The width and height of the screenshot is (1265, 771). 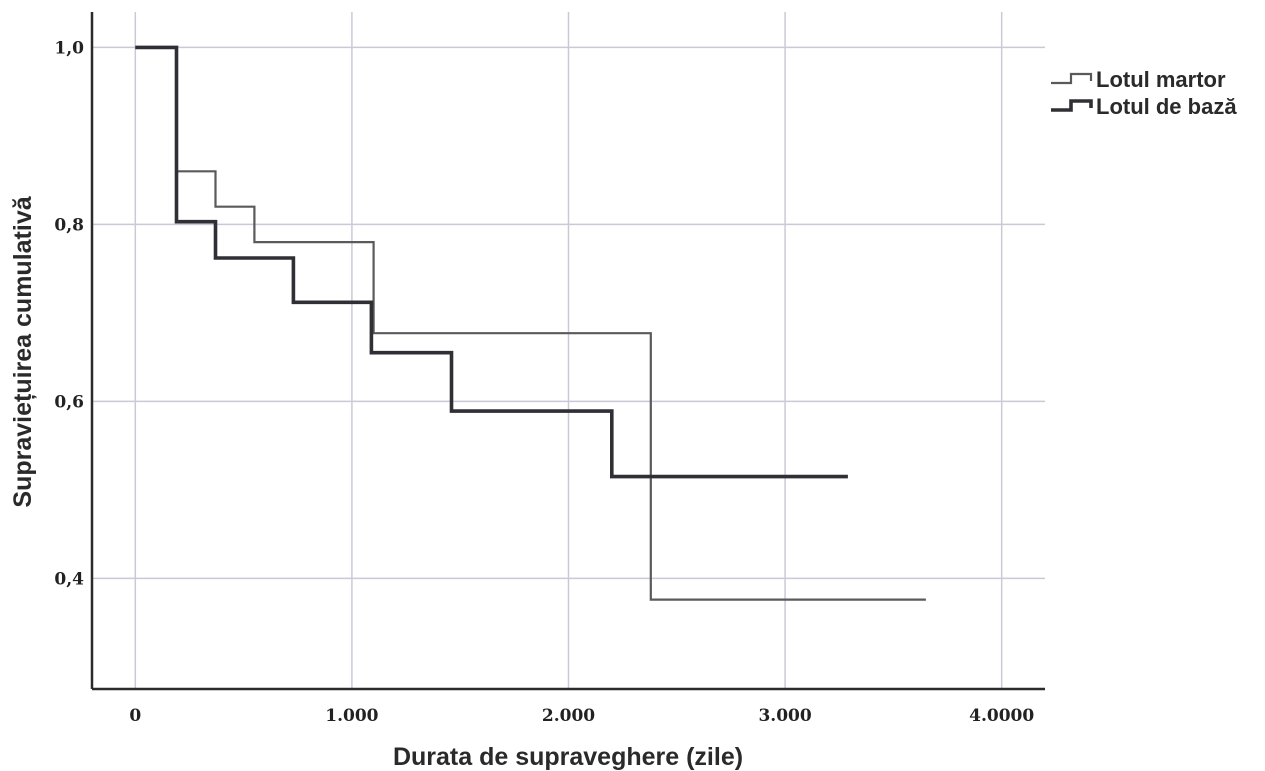 What do you see at coordinates (135, 716) in the screenshot?
I see `x-tick-label: 0` at bounding box center [135, 716].